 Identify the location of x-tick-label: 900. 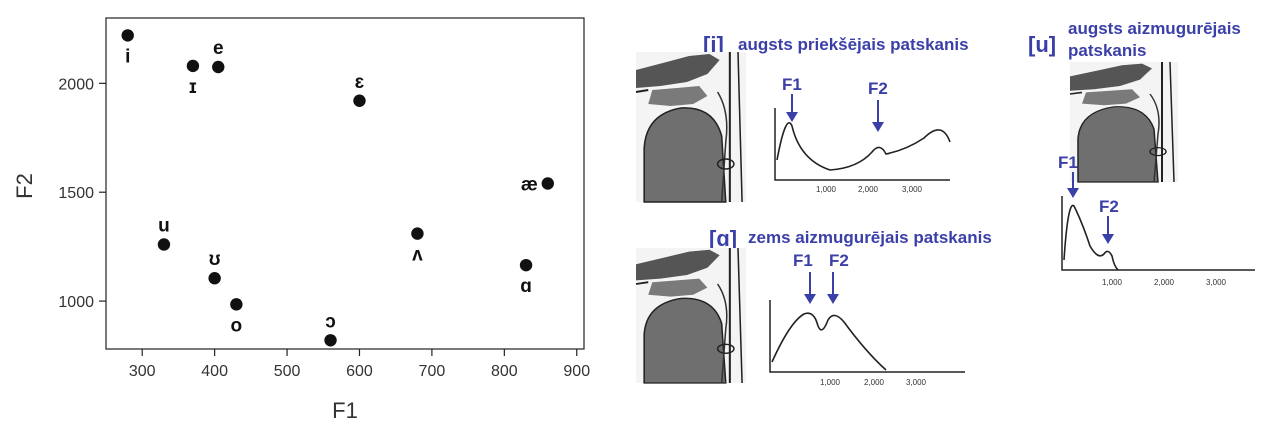
(576, 371).